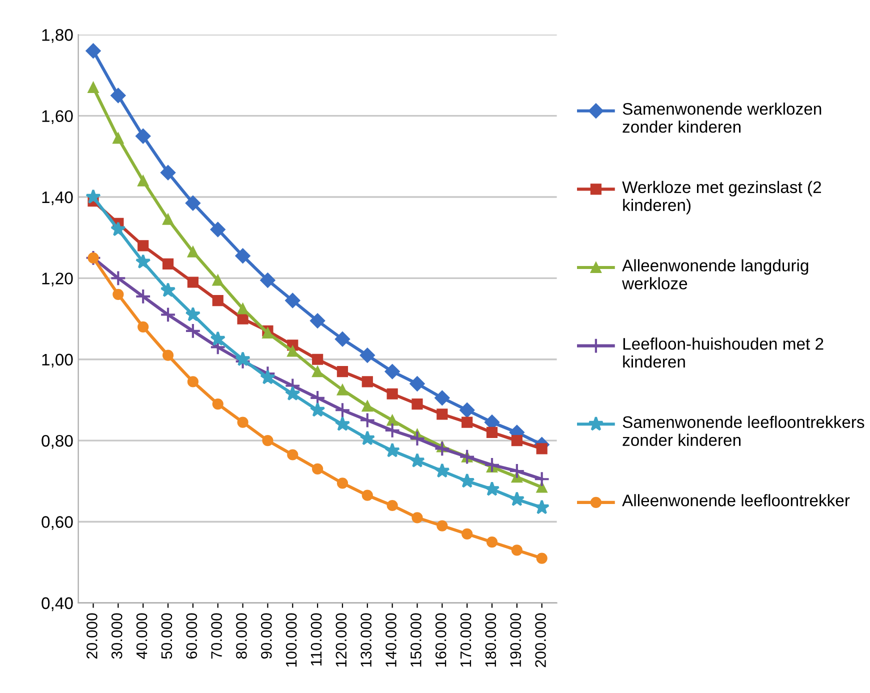 Image resolution: width=870 pixels, height=693 pixels. I want to click on x-tick-label: 150.000, so click(416, 640).